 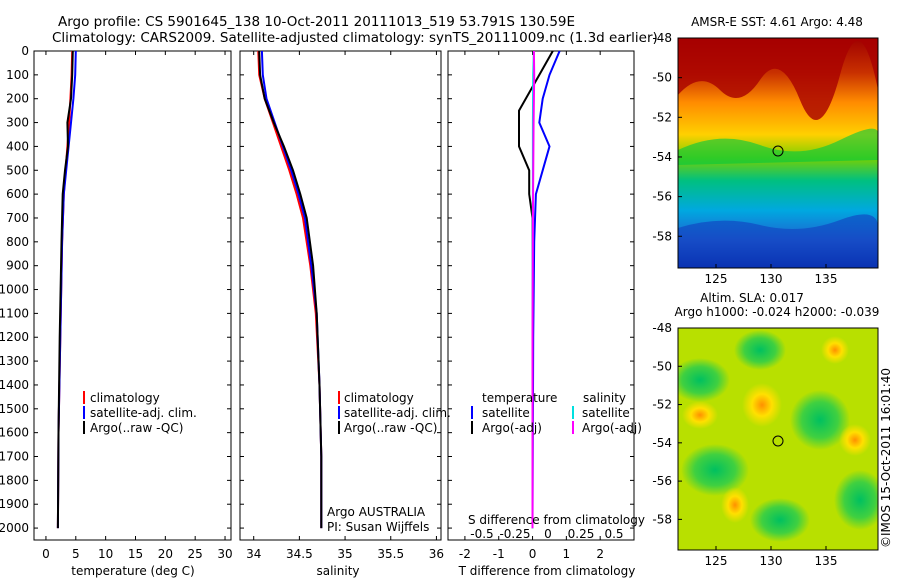 What do you see at coordinates (125, 398) in the screenshot?
I see `temp-legend-climatology: climatology` at bounding box center [125, 398].